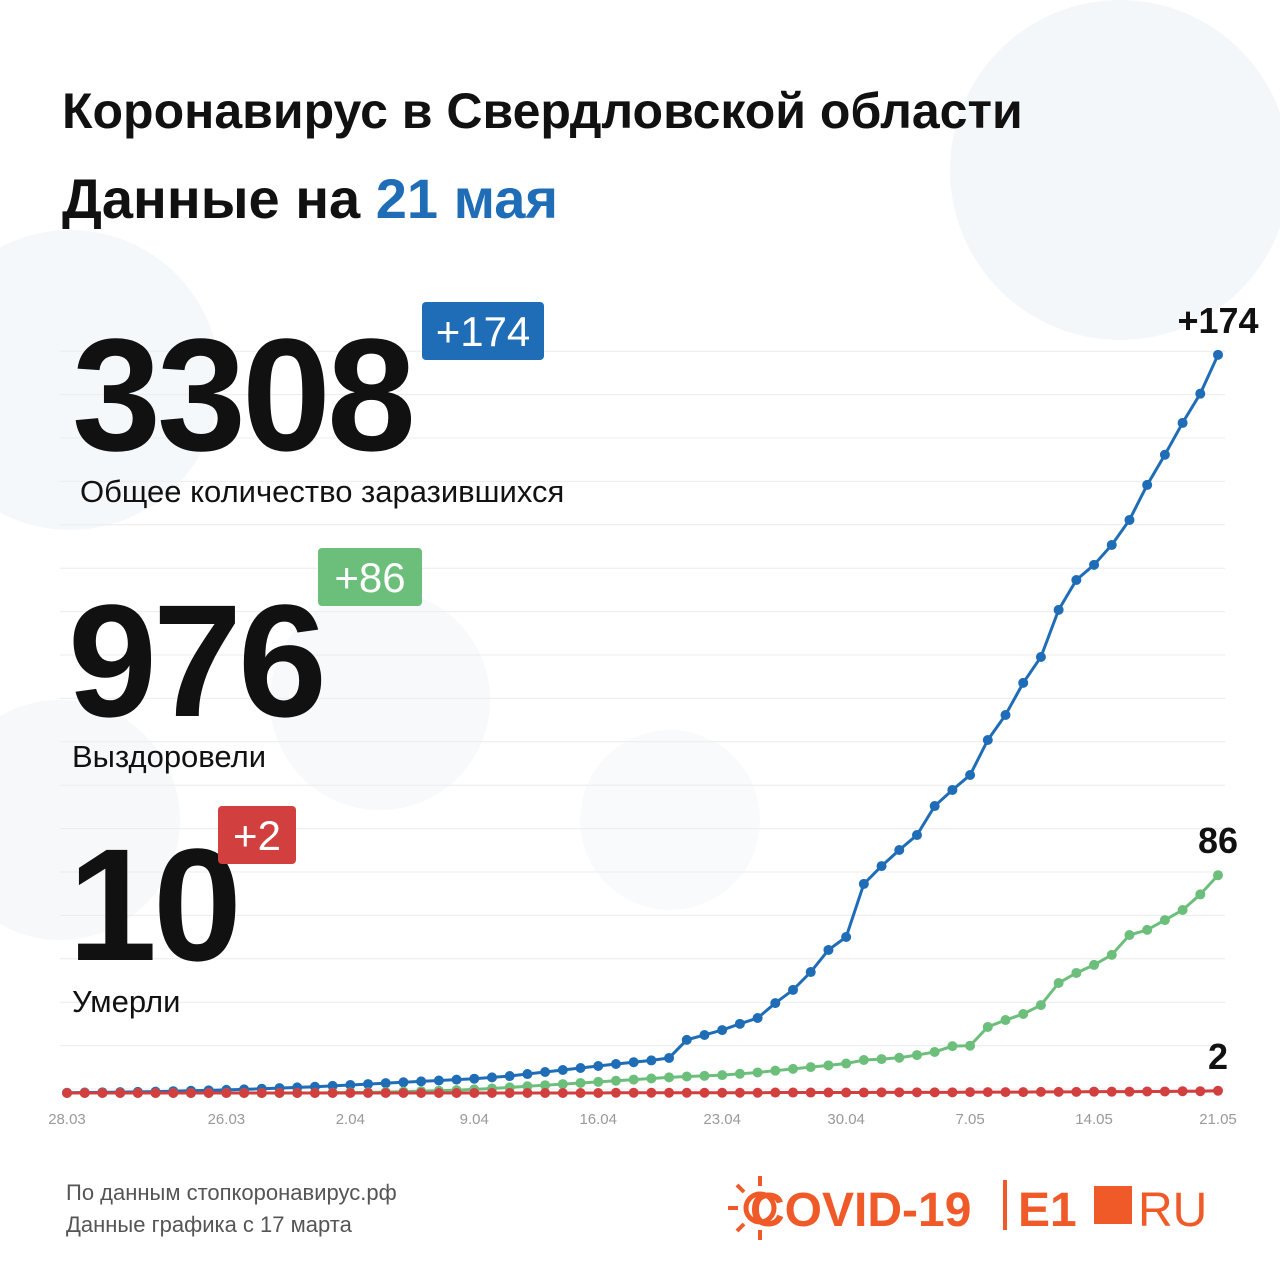  I want to click on stat-label: Общее количество заразившихся, so click(322, 491).